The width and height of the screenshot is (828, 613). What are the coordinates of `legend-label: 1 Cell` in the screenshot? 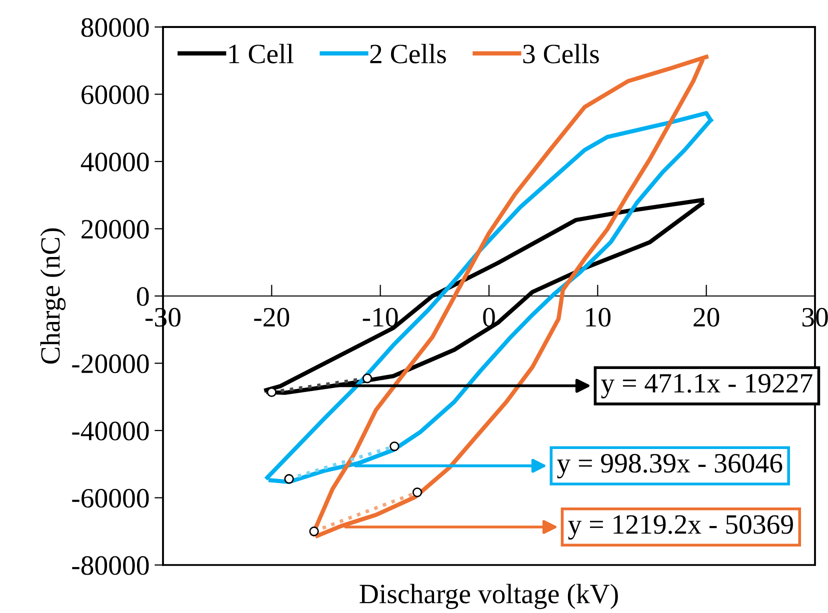 It's located at (261, 54).